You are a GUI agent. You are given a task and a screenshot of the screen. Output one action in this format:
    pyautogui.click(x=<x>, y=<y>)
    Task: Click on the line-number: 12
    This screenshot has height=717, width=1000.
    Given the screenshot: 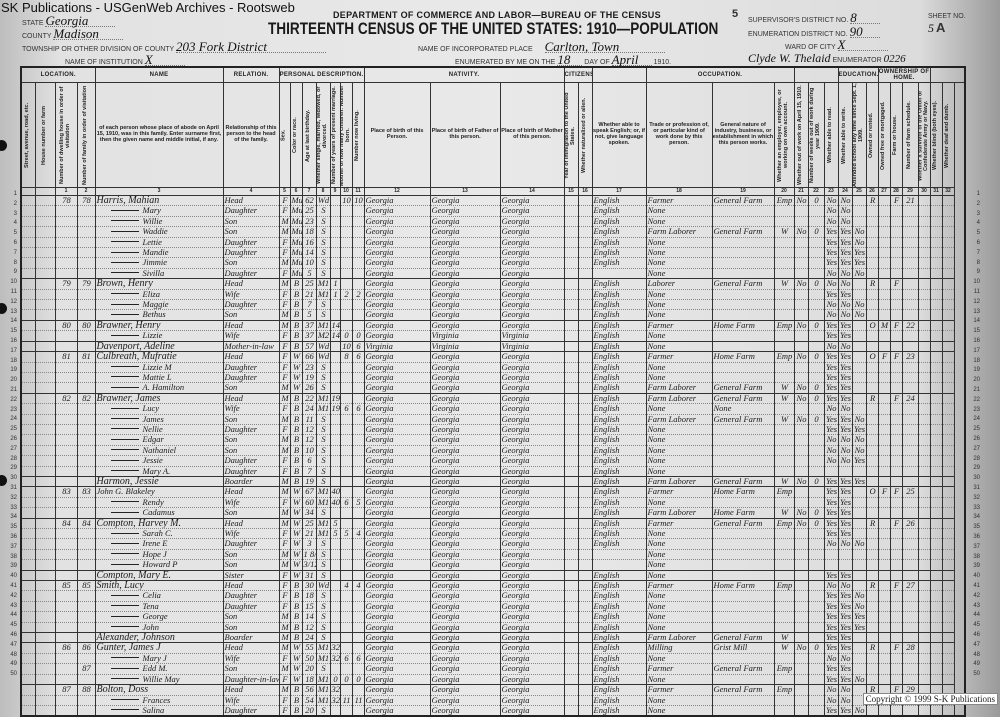 What is the action you would take?
    pyautogui.click(x=976, y=301)
    